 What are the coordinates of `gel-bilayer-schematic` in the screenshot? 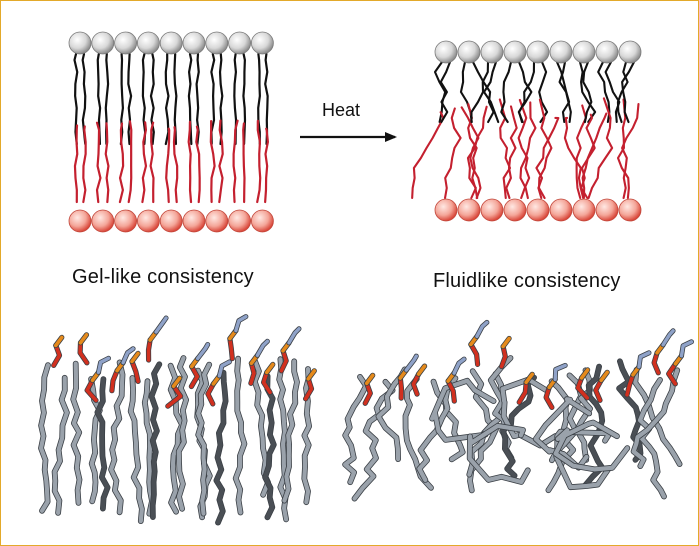 It's located at (171, 132).